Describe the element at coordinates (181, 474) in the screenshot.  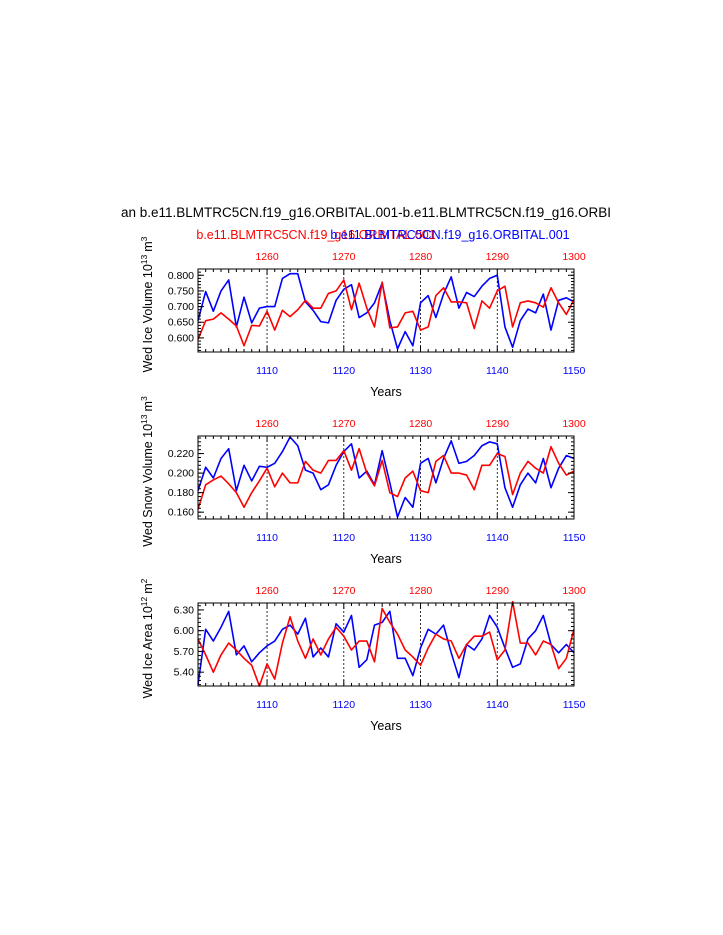
I see `y-tick-label: 0.200` at that location.